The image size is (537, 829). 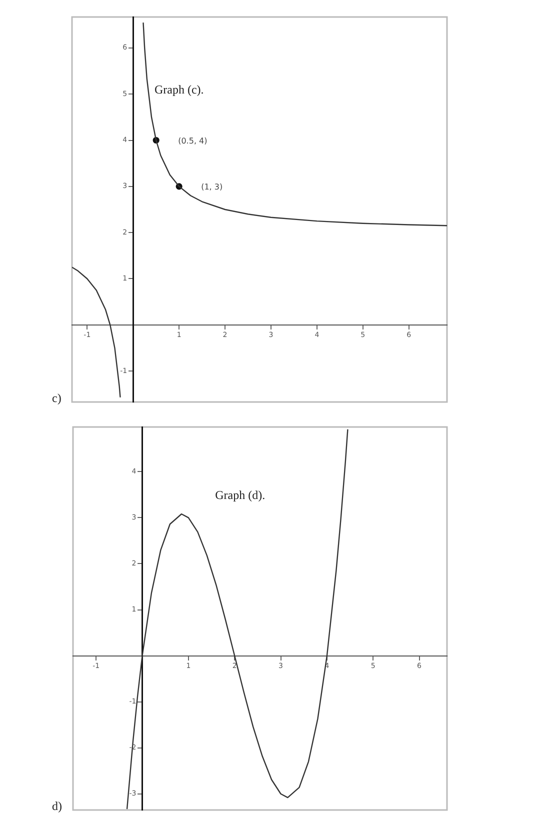 What do you see at coordinates (240, 495) in the screenshot?
I see `text: Graph (d).` at bounding box center [240, 495].